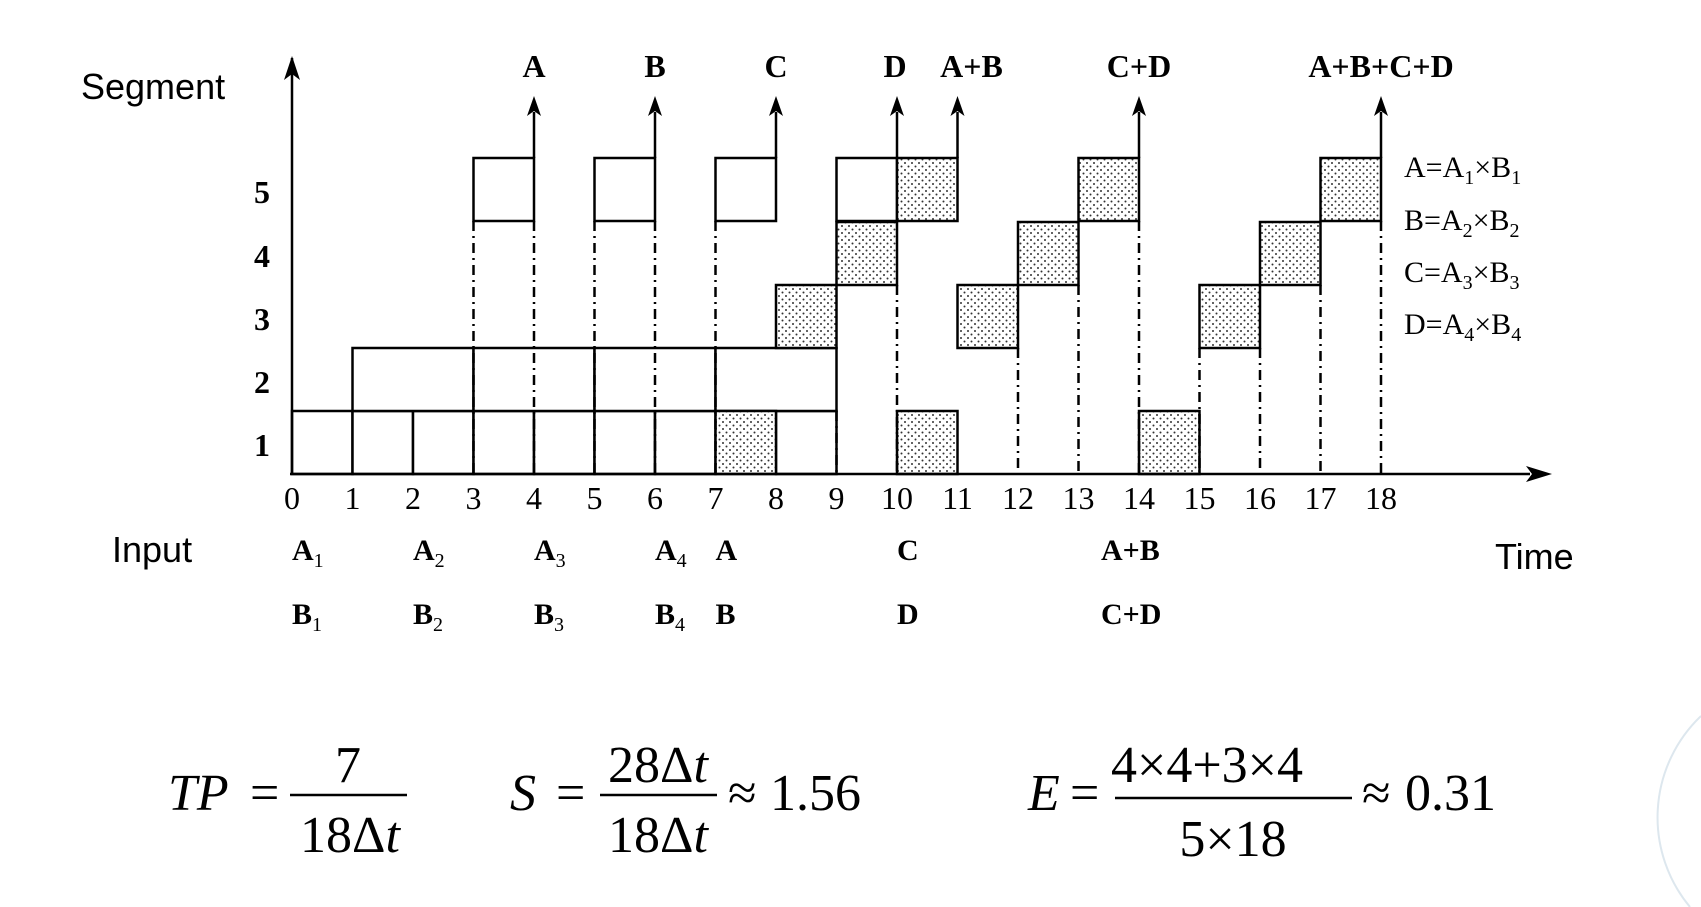  Describe the element at coordinates (971, 66) in the screenshot. I see `output-label: A+B` at that location.